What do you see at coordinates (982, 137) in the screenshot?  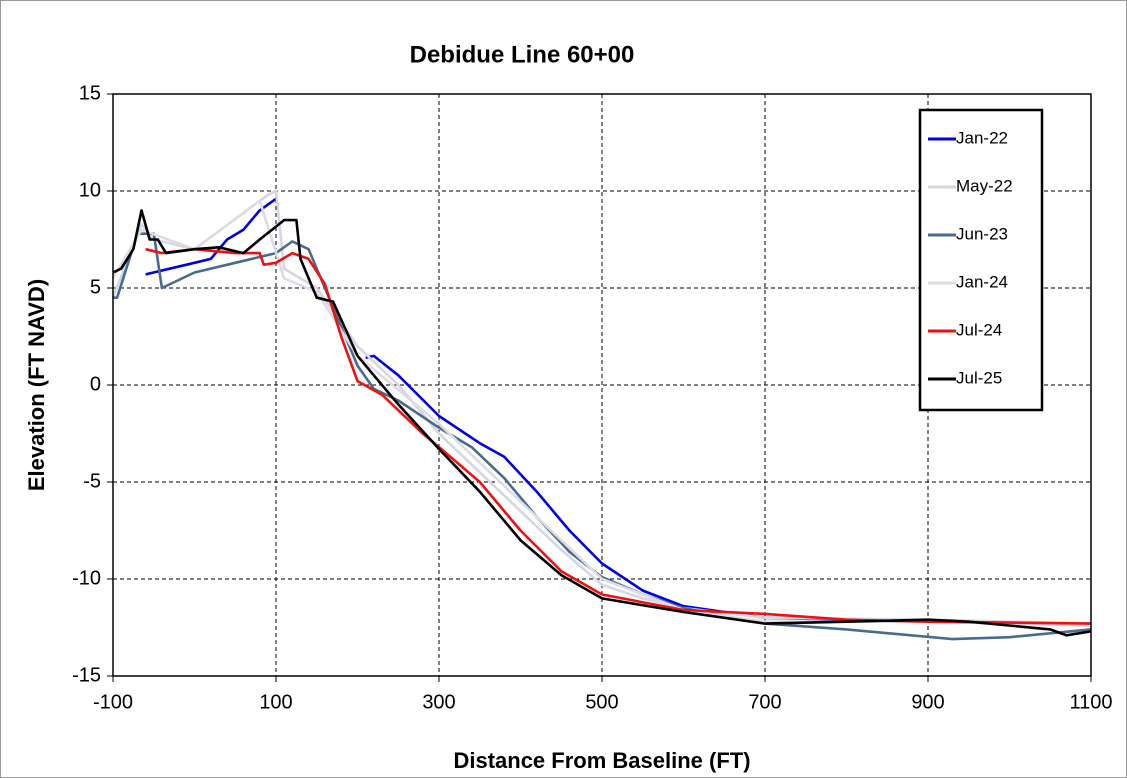 I see `legend-label: Jan-22` at bounding box center [982, 137].